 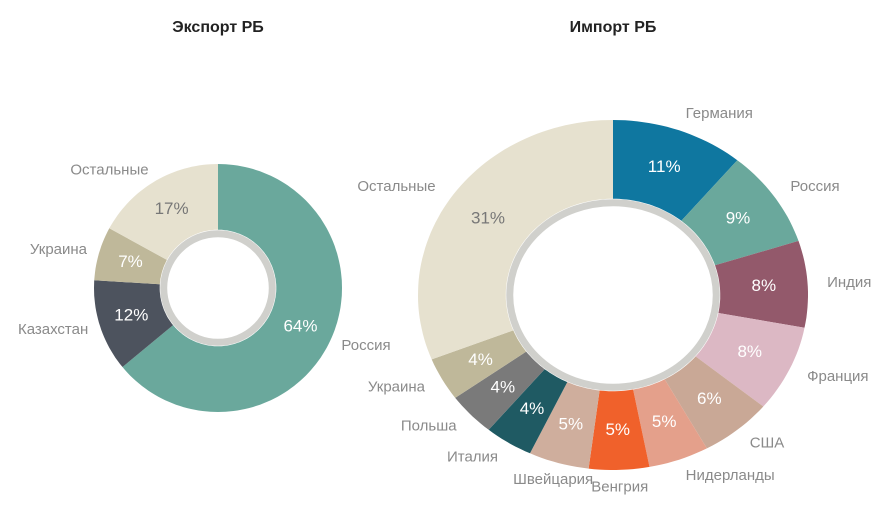 I want to click on category-label: Франция, so click(x=837, y=376).